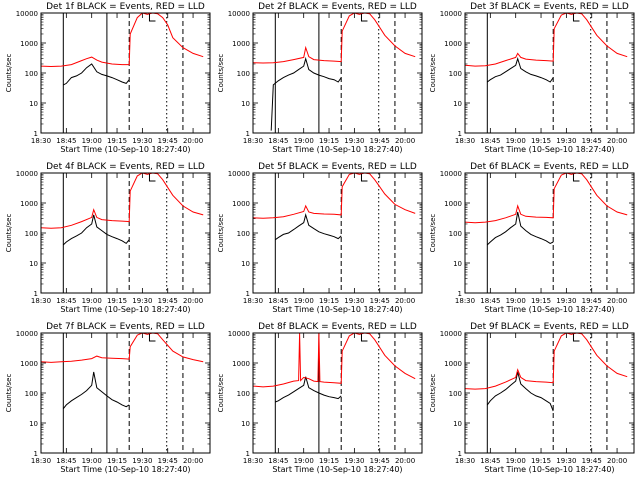 This screenshot has height=484, width=640. I want to click on panel-title: Det 7f BLACK = Events, RED = LLD, so click(125, 327).